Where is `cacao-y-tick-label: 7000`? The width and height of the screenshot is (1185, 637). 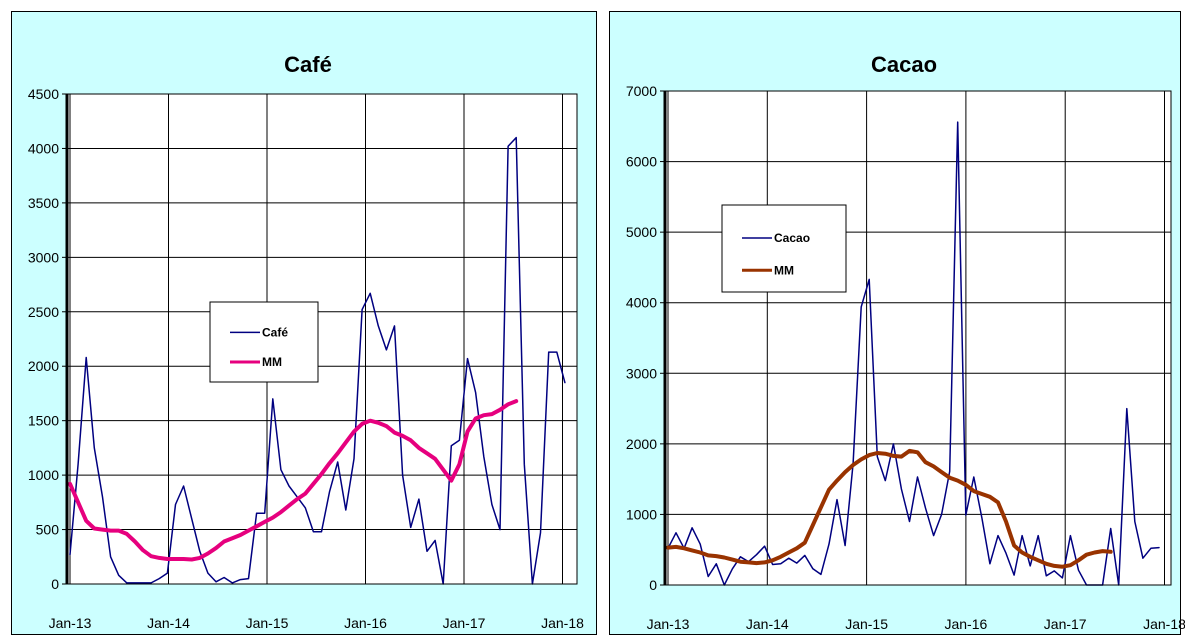 cacao-y-tick-label: 7000 is located at coordinates (641, 91).